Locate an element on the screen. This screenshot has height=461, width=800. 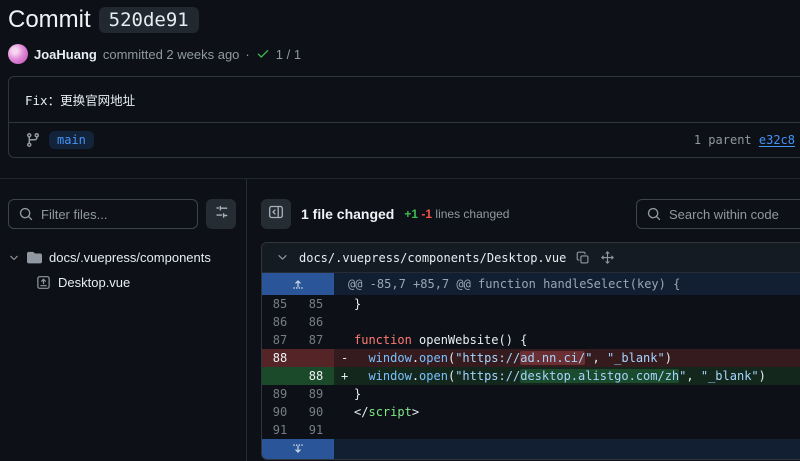
expand-down-button is located at coordinates (298, 449).